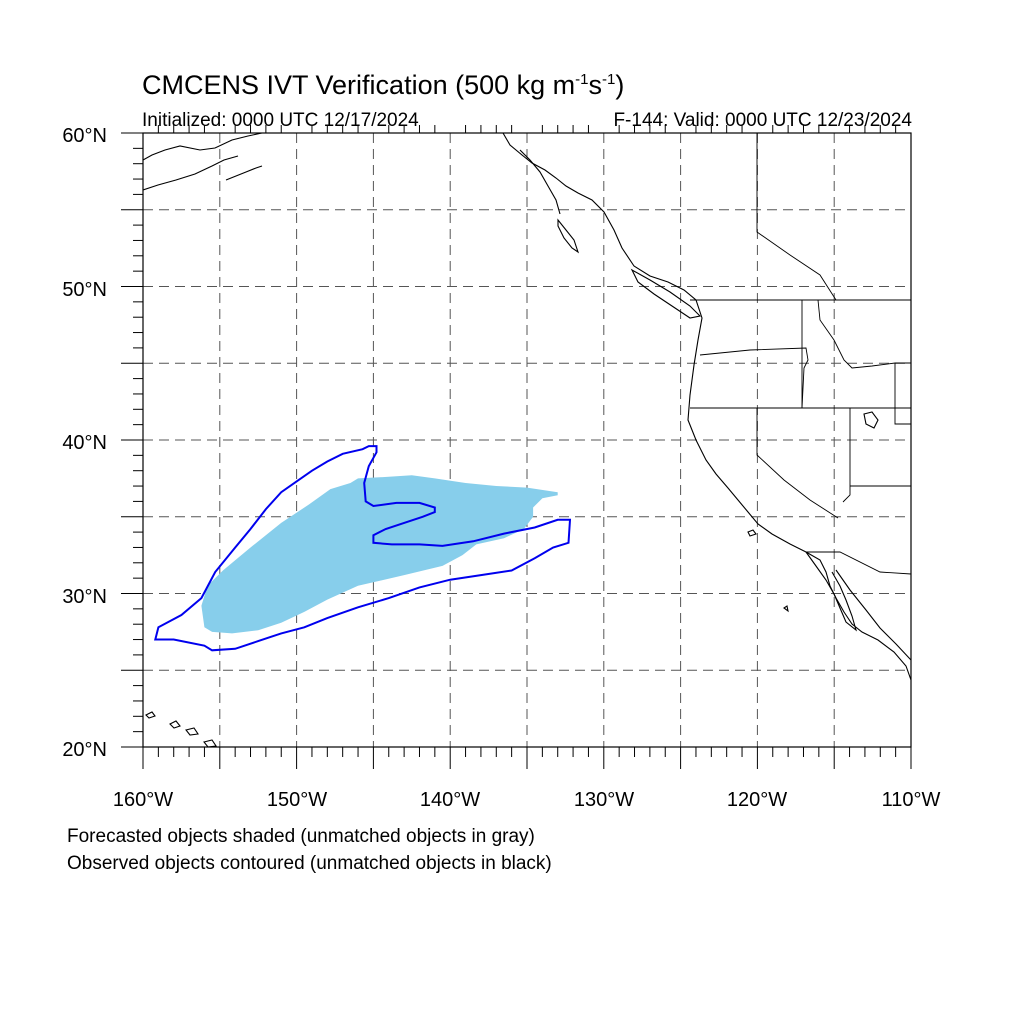 The image size is (1024, 1024). What do you see at coordinates (191, 173) in the screenshot?
I see `coastline-alaska-peninsula` at bounding box center [191, 173].